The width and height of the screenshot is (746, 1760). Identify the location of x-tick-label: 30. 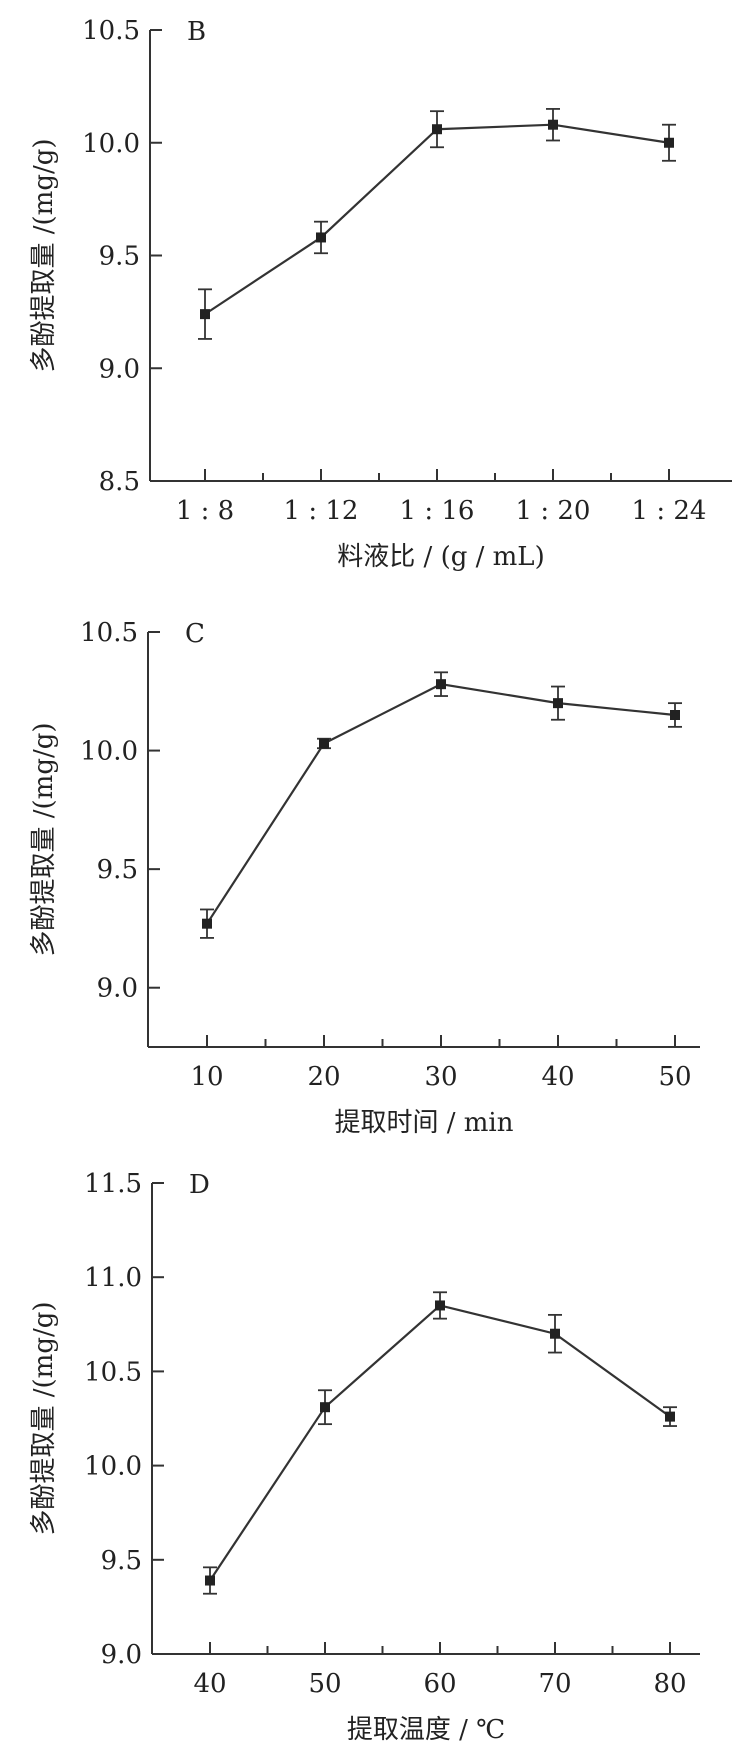
(440, 1077).